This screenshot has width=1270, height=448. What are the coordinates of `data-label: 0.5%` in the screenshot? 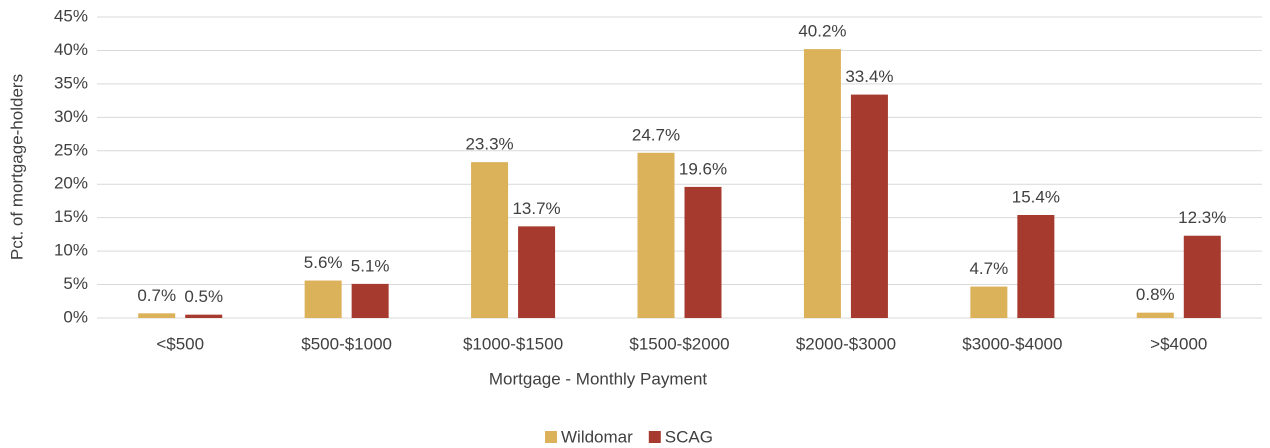 It's located at (203, 296).